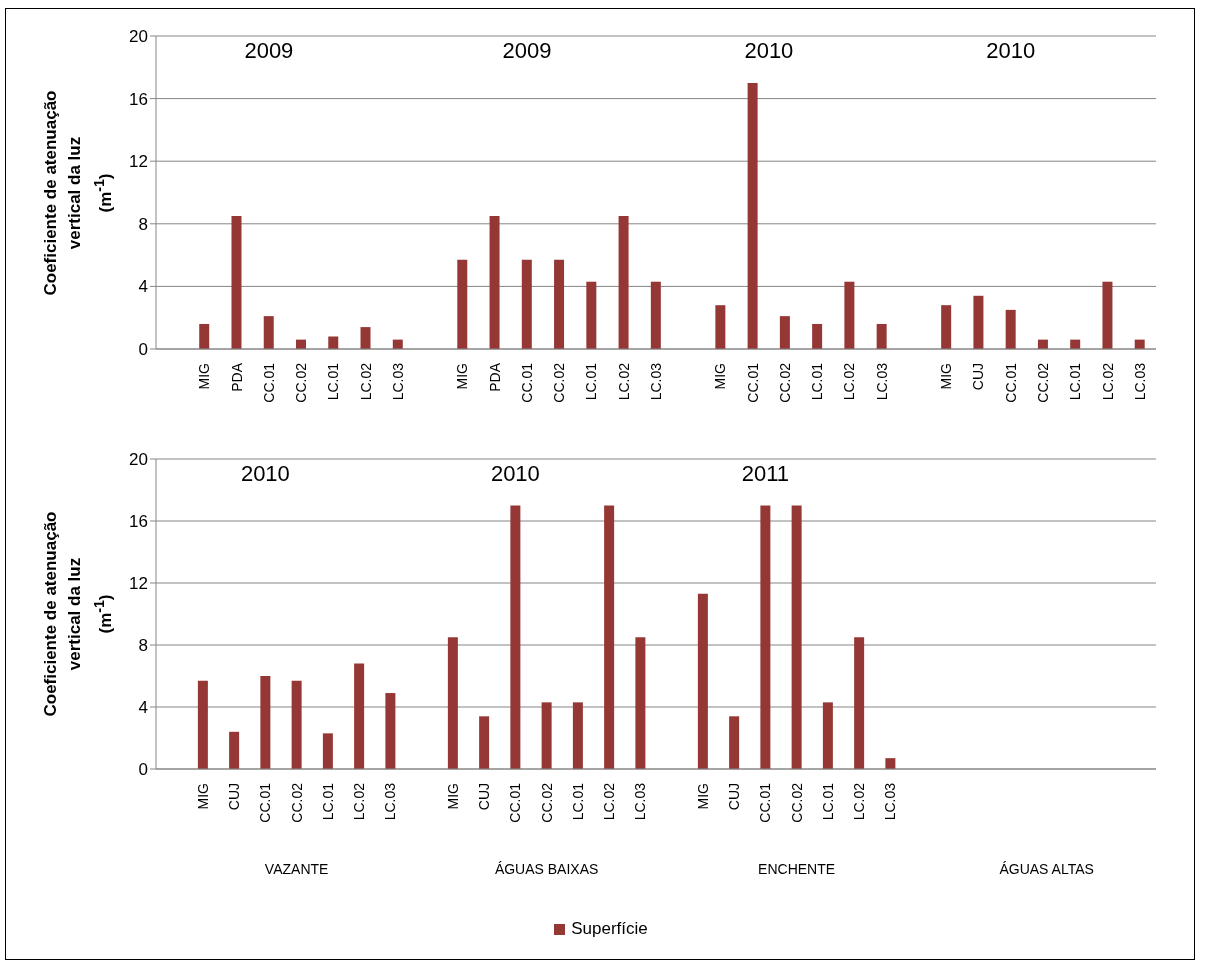 The height and width of the screenshot is (970, 1207). What do you see at coordinates (765, 474) in the screenshot?
I see `annotation: 2011` at bounding box center [765, 474].